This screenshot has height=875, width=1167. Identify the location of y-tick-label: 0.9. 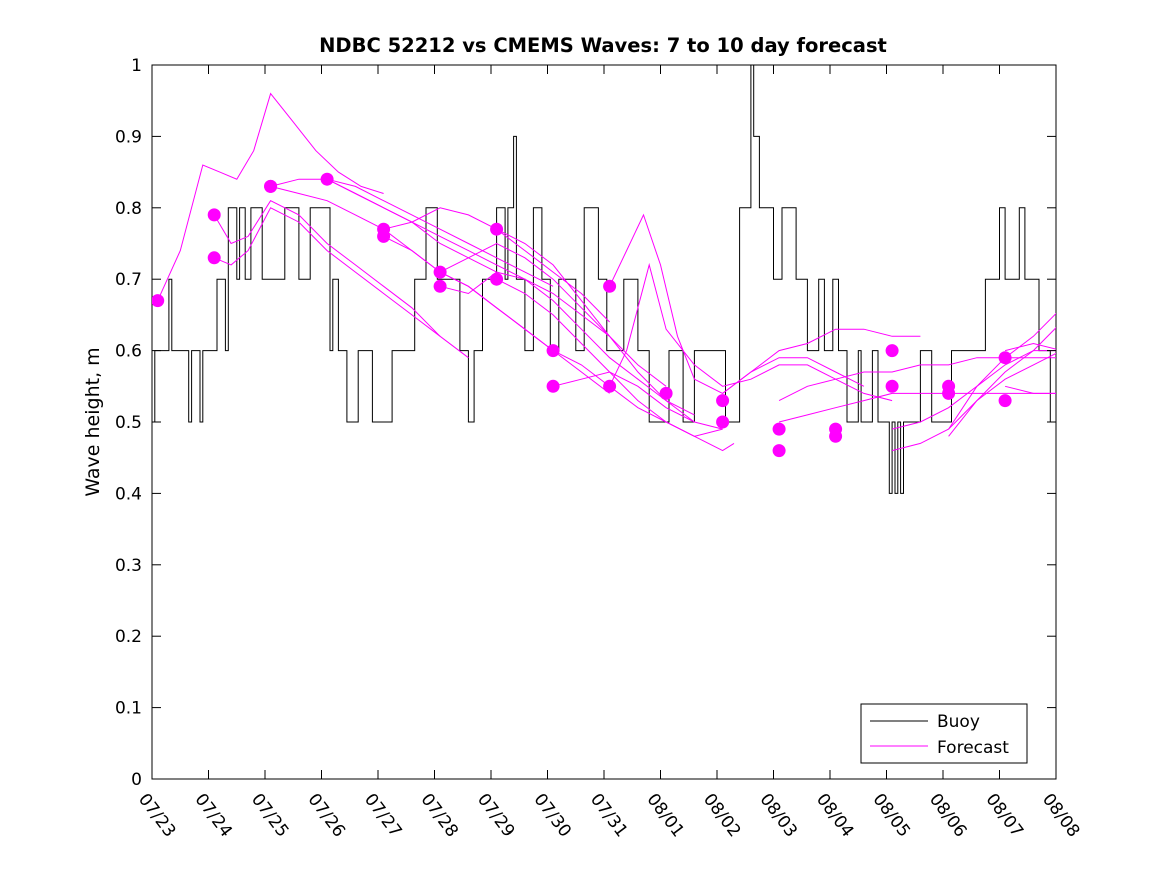
(128, 137).